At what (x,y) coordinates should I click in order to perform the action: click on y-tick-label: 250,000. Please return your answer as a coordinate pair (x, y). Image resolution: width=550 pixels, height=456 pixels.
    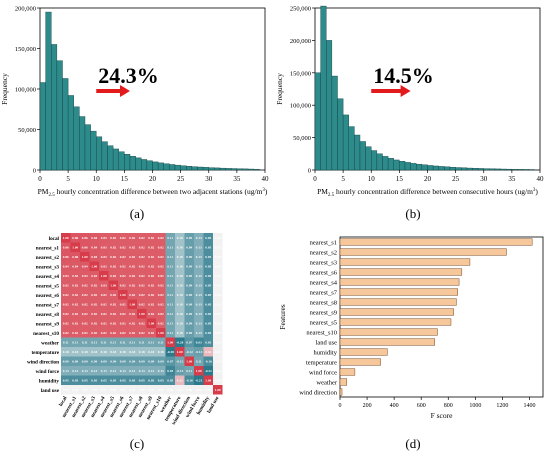
    Looking at the image, I should click on (300, 9).